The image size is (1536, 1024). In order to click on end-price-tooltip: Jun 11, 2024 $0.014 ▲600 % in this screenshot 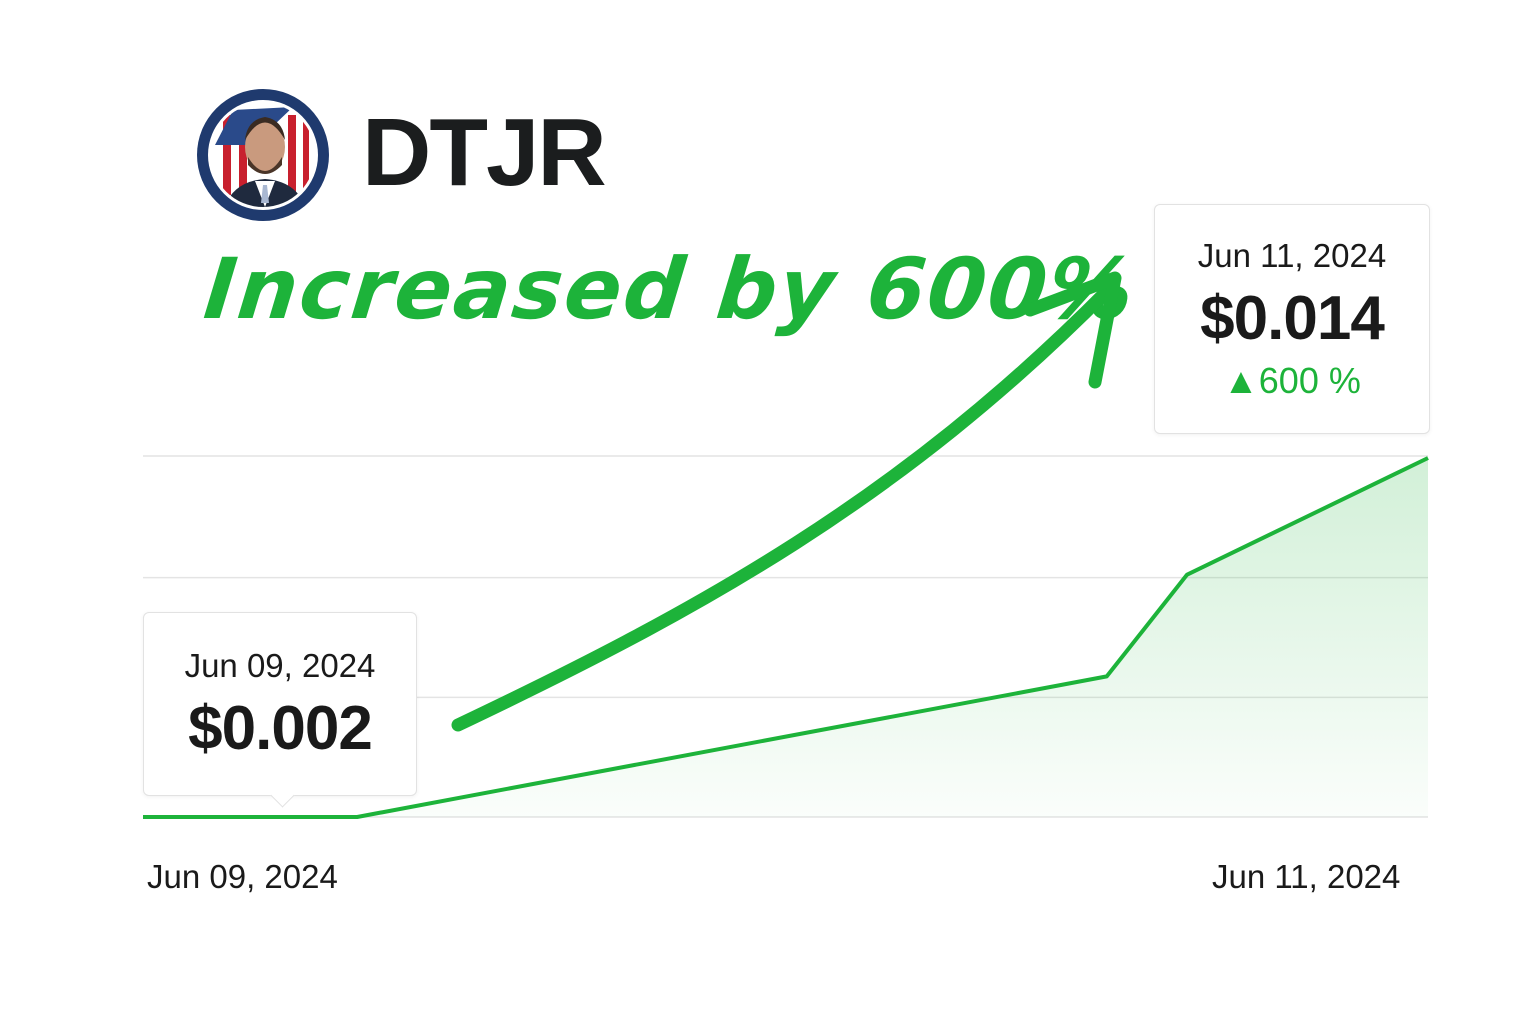, I will do `click(1292, 319)`.